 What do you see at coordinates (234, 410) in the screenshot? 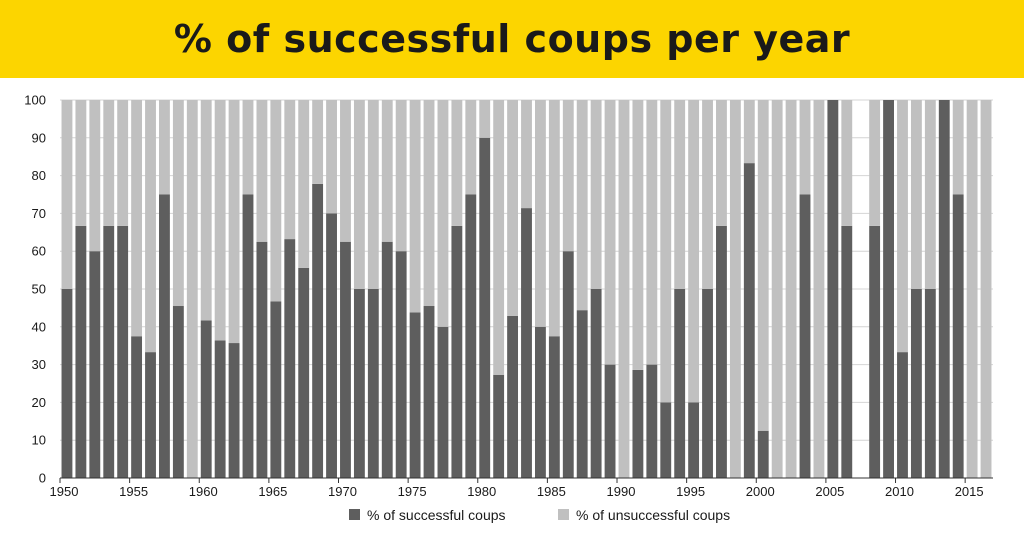
I see `bar-successful-1962` at bounding box center [234, 410].